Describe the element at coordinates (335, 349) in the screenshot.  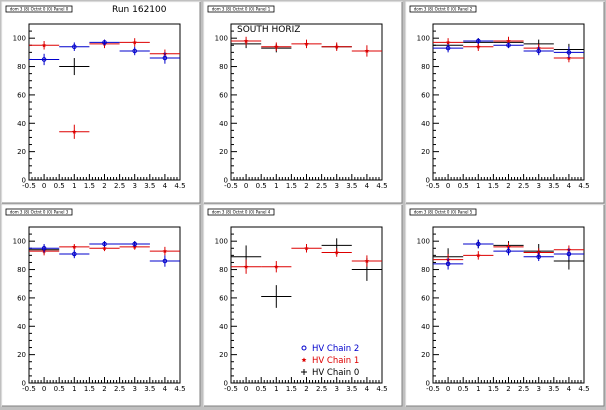
I see `legend-label: HV Chain 2` at that location.